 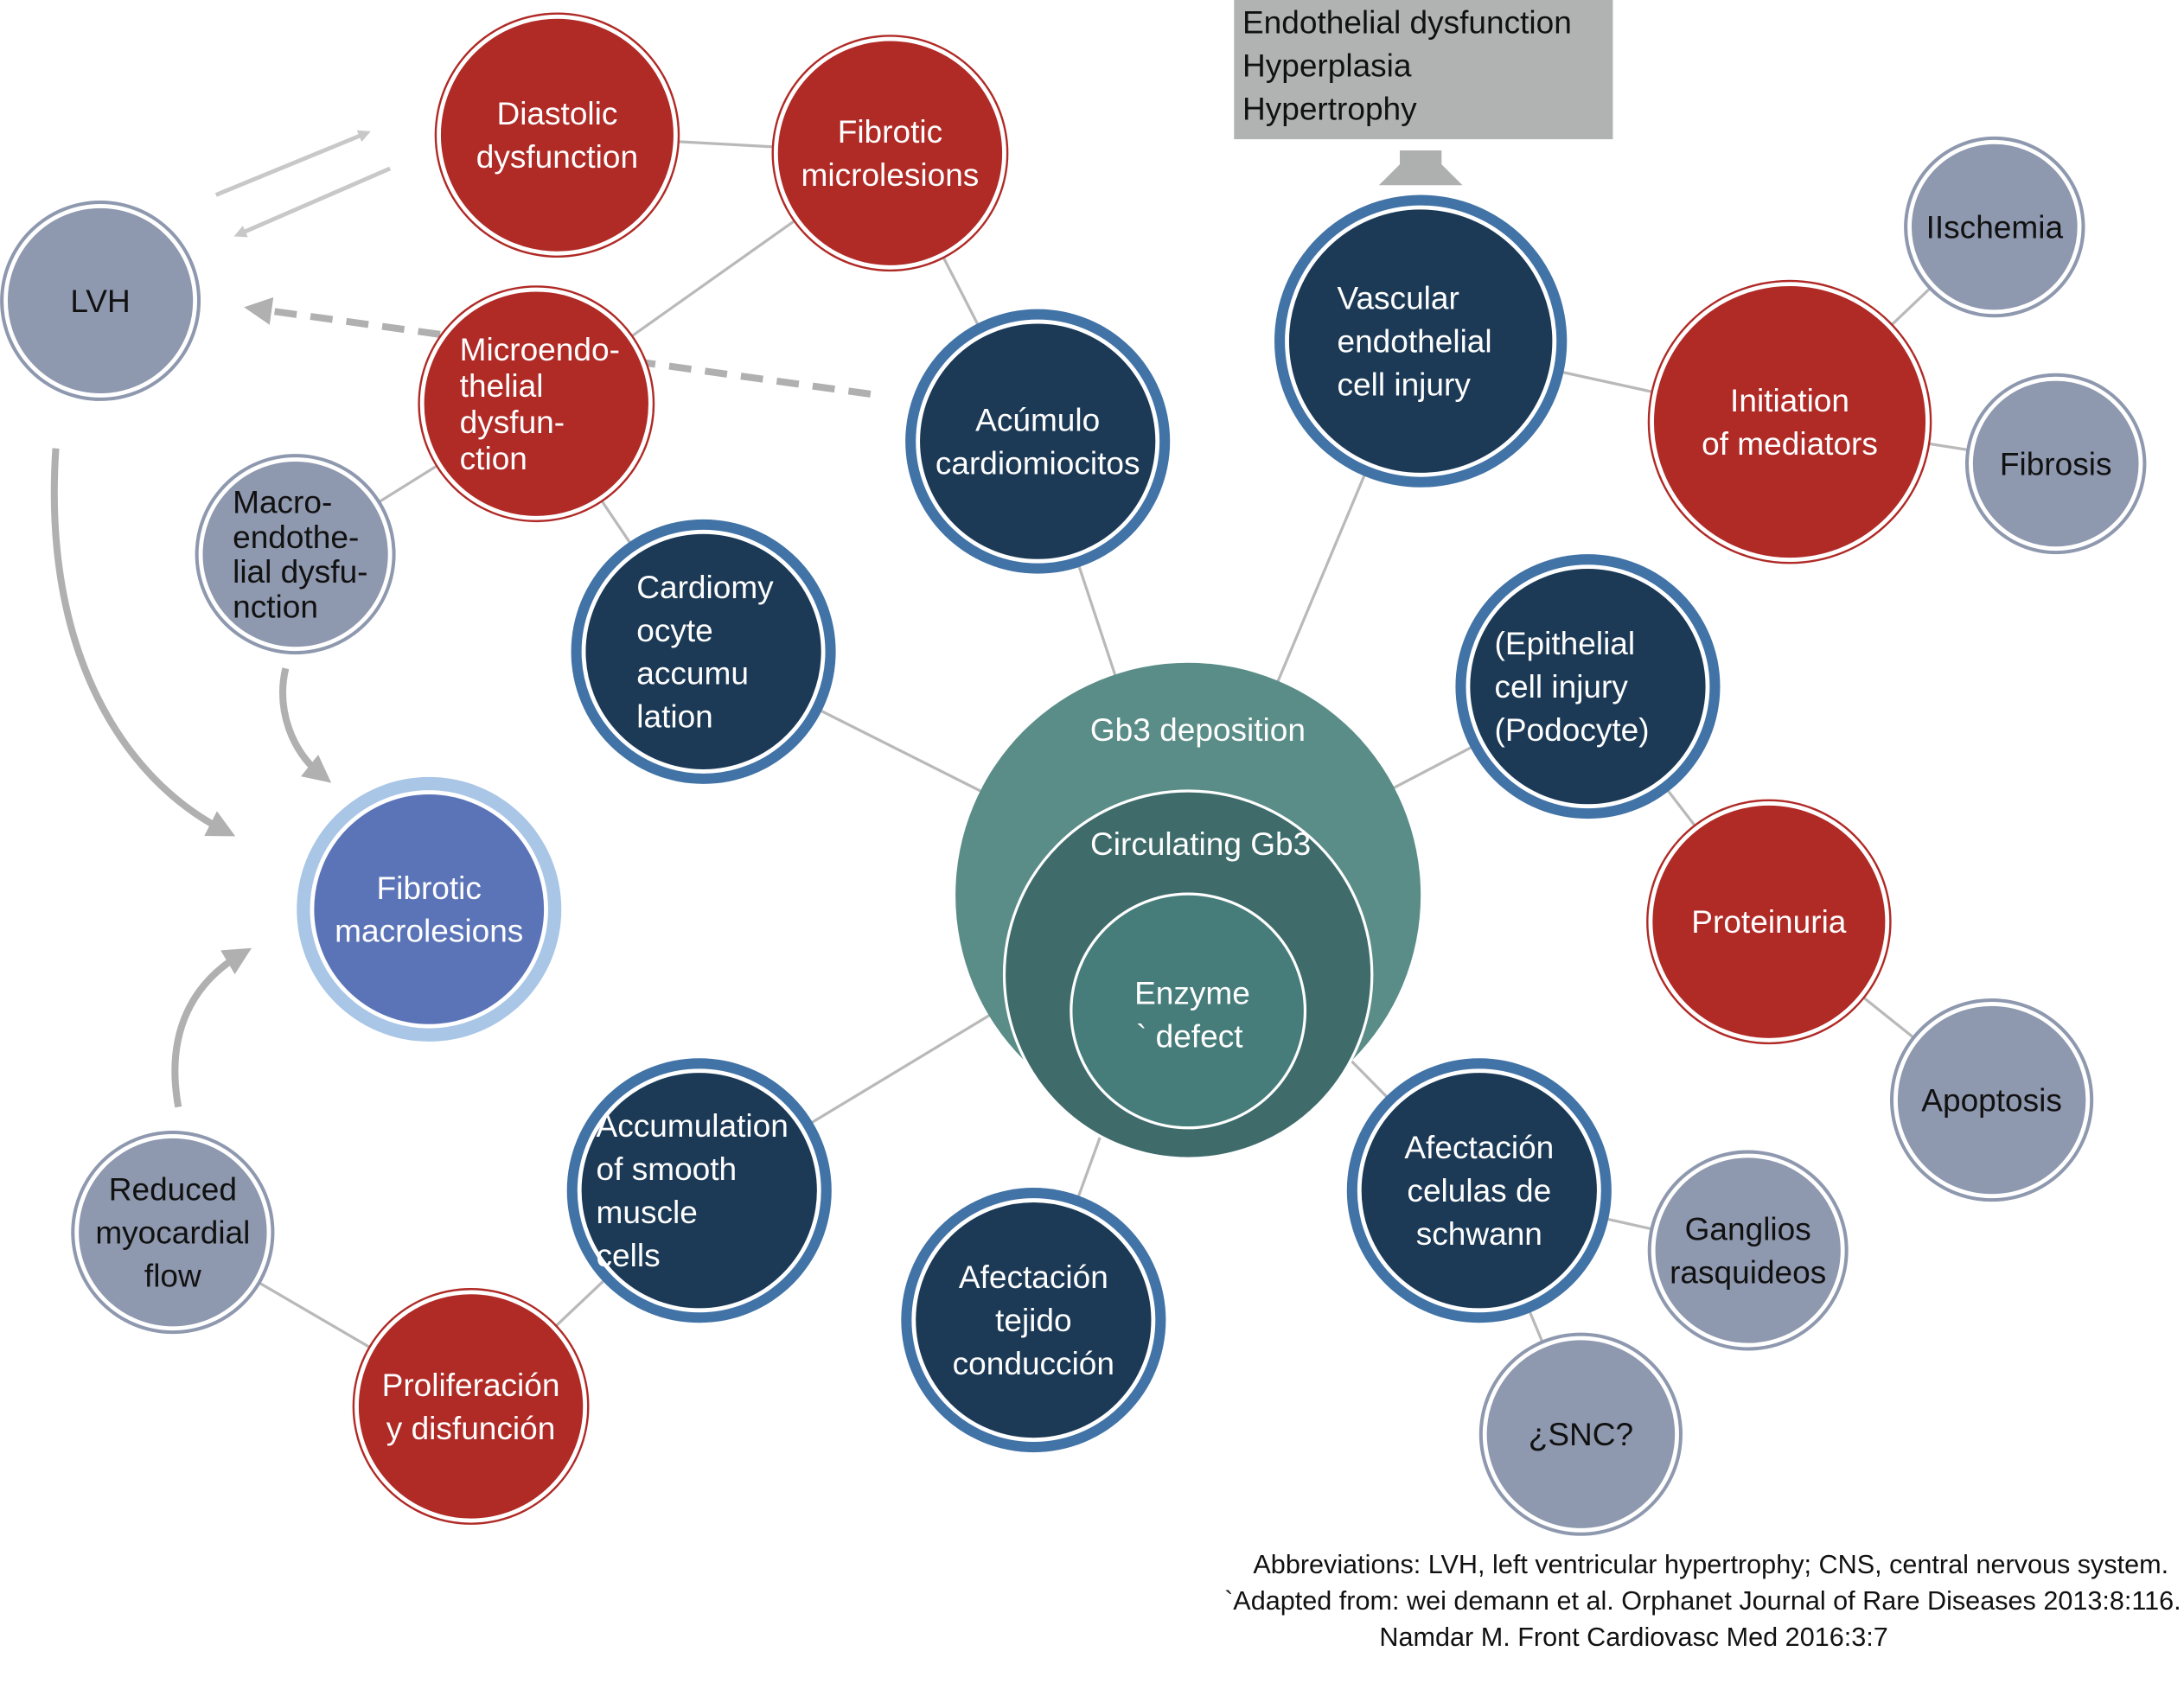 What do you see at coordinates (1748, 1271) in the screenshot?
I see `node-label: rasquideos` at bounding box center [1748, 1271].